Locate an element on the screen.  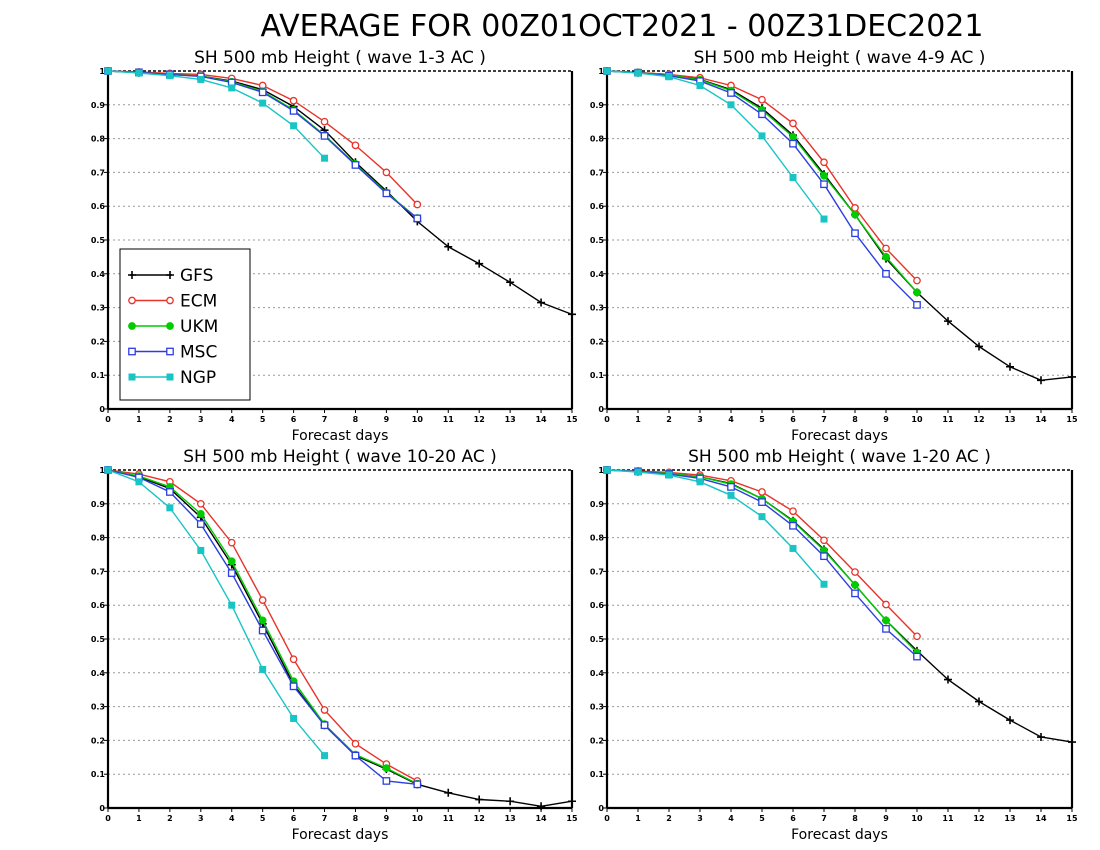
x-tick-label: 10 is located at coordinates (418, 818).